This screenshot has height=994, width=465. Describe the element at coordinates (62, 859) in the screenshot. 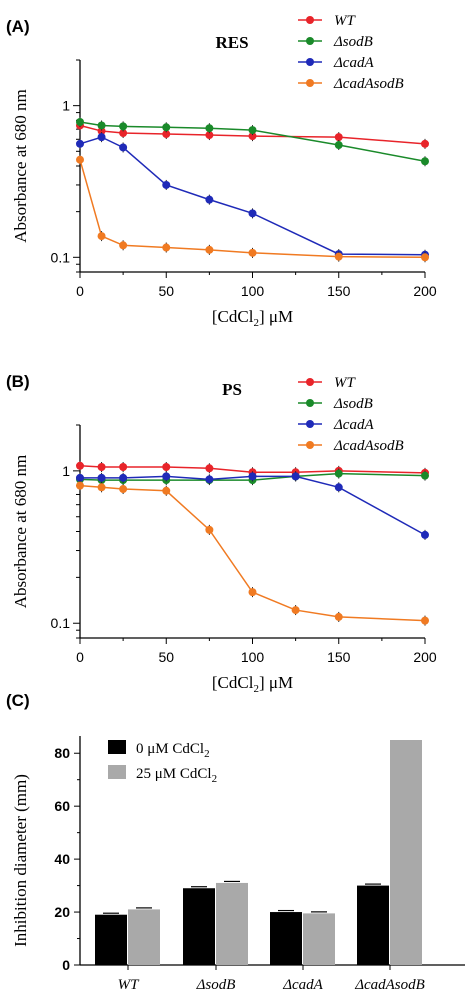

I see `y-tick-label: 40` at that location.